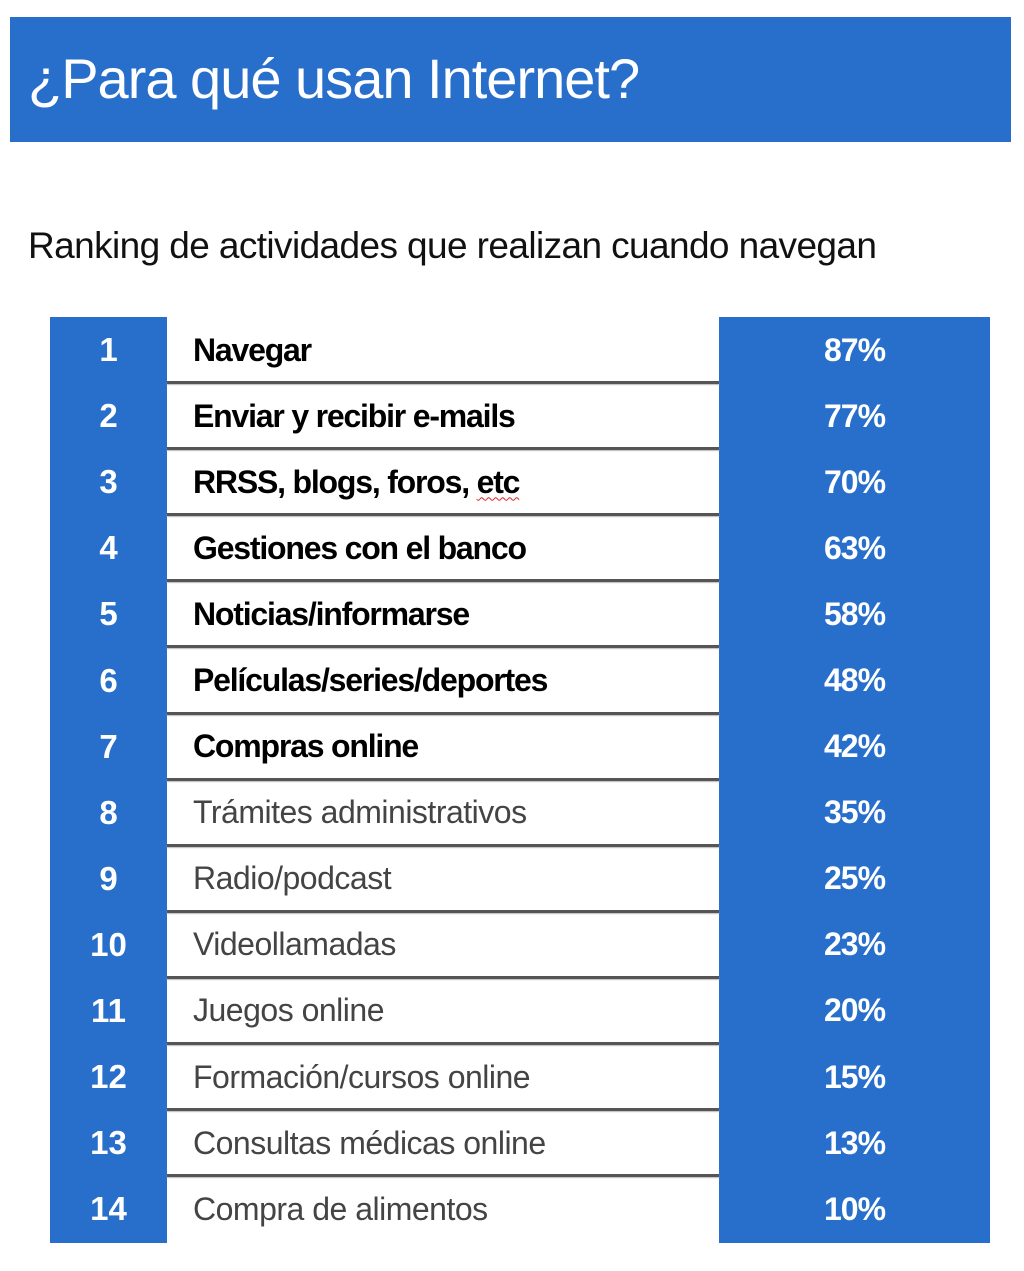 This screenshot has width=1024, height=1271. What do you see at coordinates (854, 1010) in the screenshot?
I see `percentage-value: 20%` at bounding box center [854, 1010].